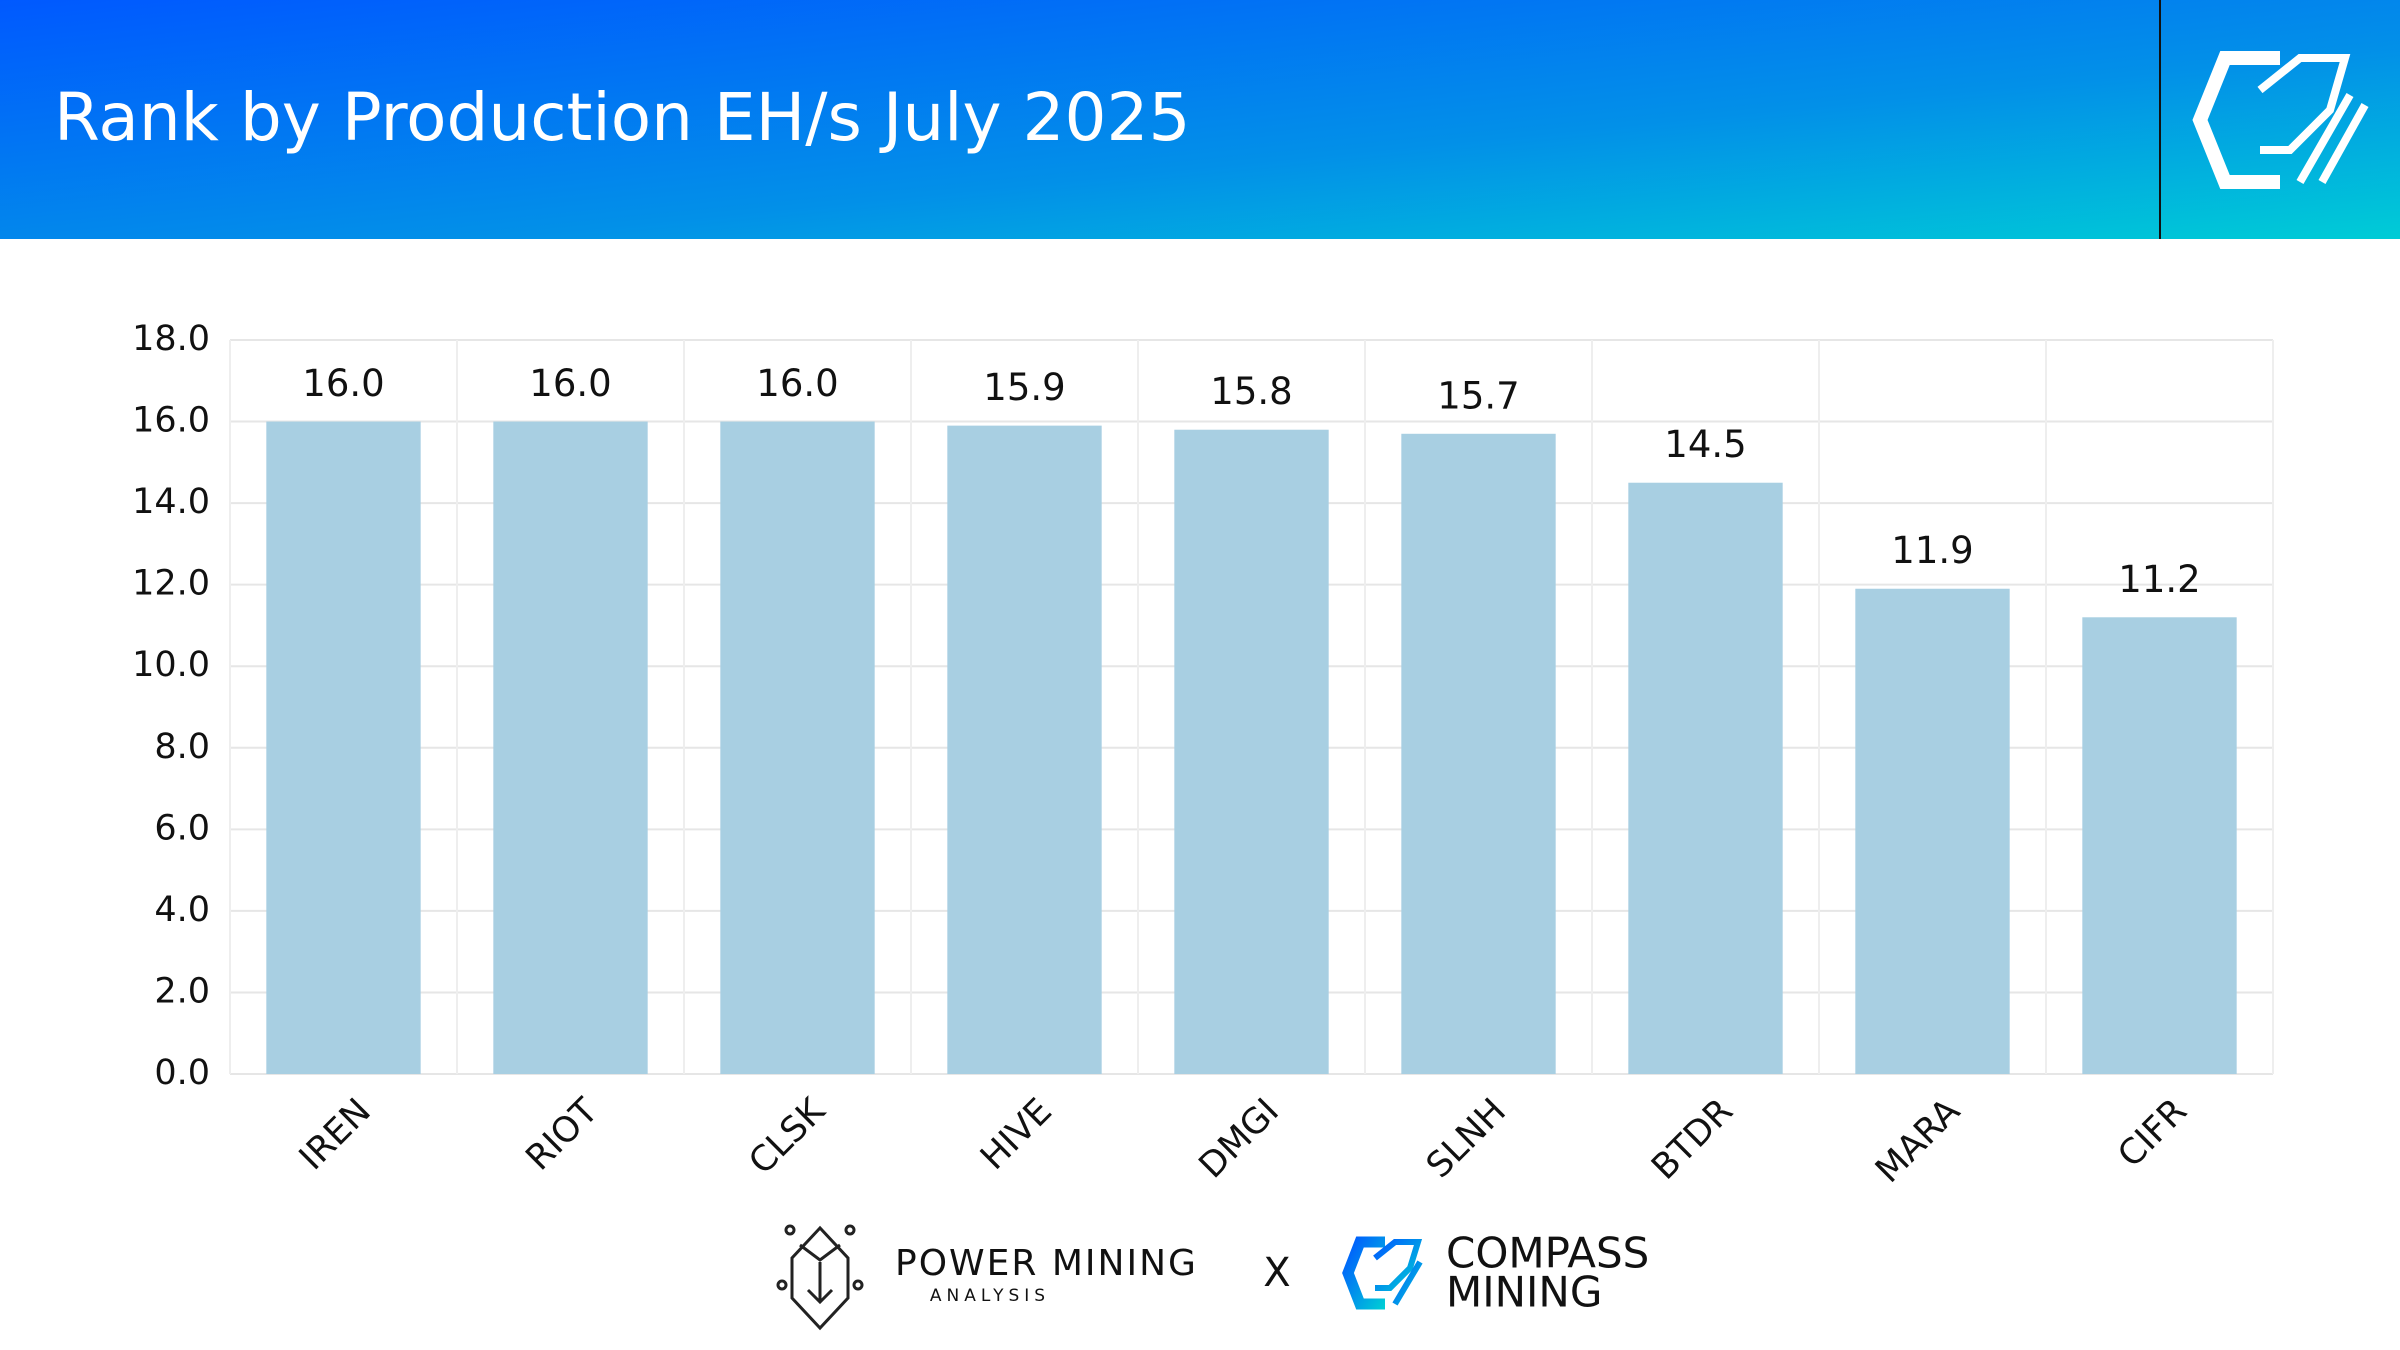 The height and width of the screenshot is (1350, 2400). What do you see at coordinates (1466, 1138) in the screenshot?
I see `x-tick-label: SLNH` at bounding box center [1466, 1138].